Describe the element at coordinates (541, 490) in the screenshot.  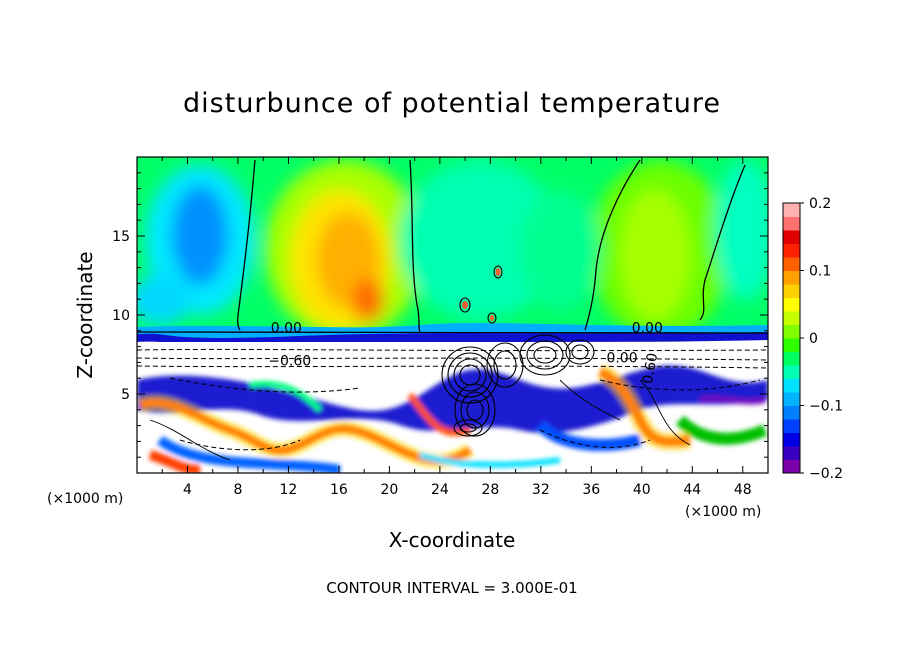
I see `x-tick-label: 32` at that location.